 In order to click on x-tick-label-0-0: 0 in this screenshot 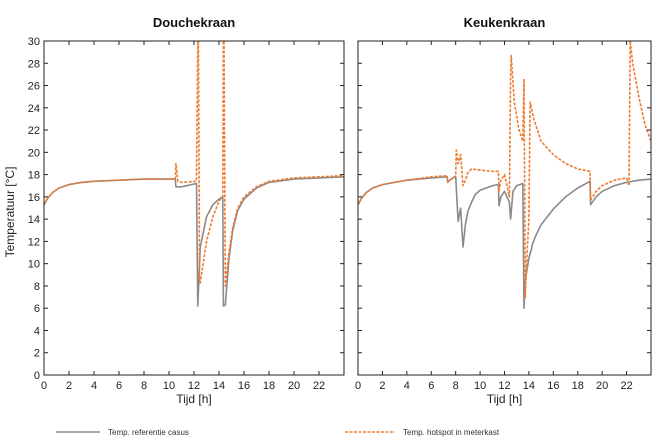, I will do `click(44, 386)`.